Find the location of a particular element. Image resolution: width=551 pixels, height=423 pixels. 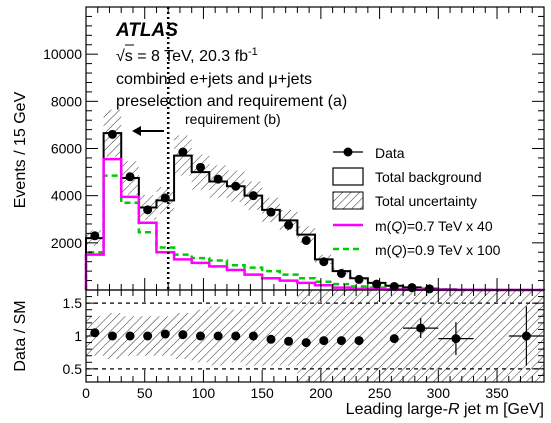

ratio-data-points is located at coordinates (317, 336).